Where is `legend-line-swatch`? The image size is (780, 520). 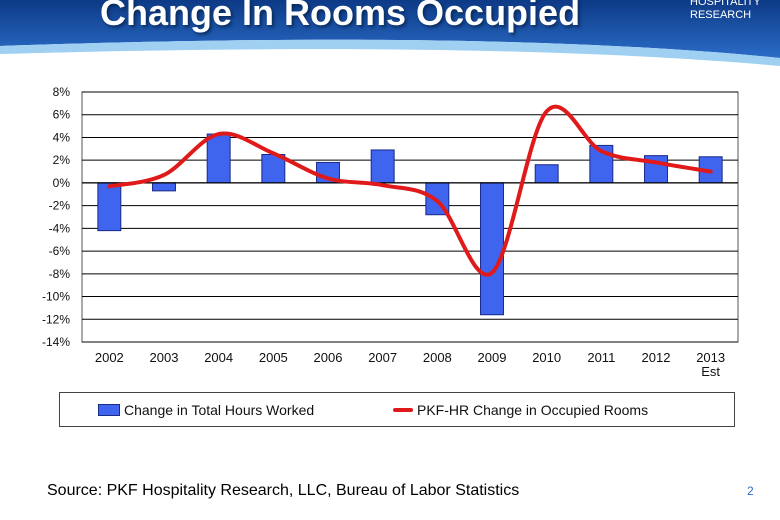 legend-line-swatch is located at coordinates (403, 410).